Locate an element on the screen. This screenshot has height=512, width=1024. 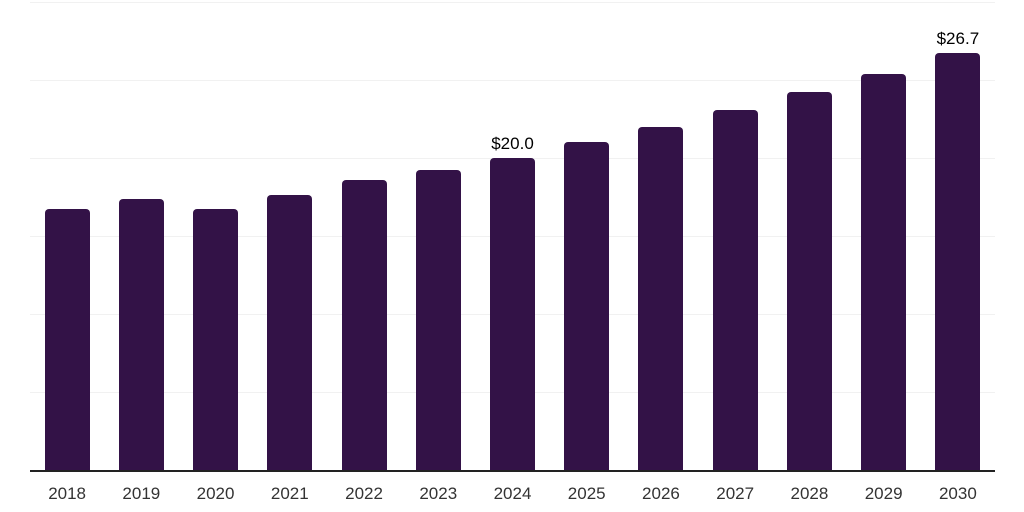
bar-2028 is located at coordinates (809, 281).